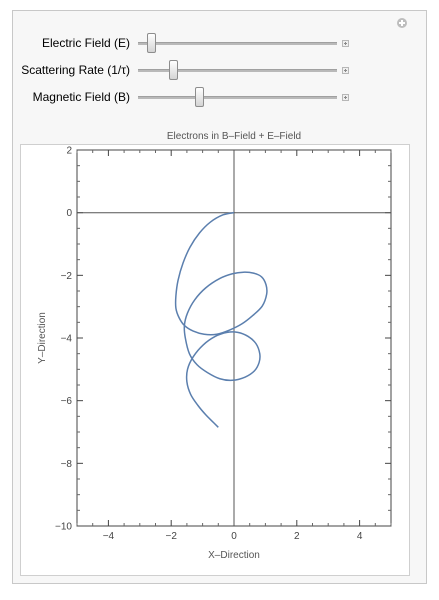 The height and width of the screenshot is (600, 439). I want to click on magnetic-field-label: Magnetic Field (B), so click(81, 97).